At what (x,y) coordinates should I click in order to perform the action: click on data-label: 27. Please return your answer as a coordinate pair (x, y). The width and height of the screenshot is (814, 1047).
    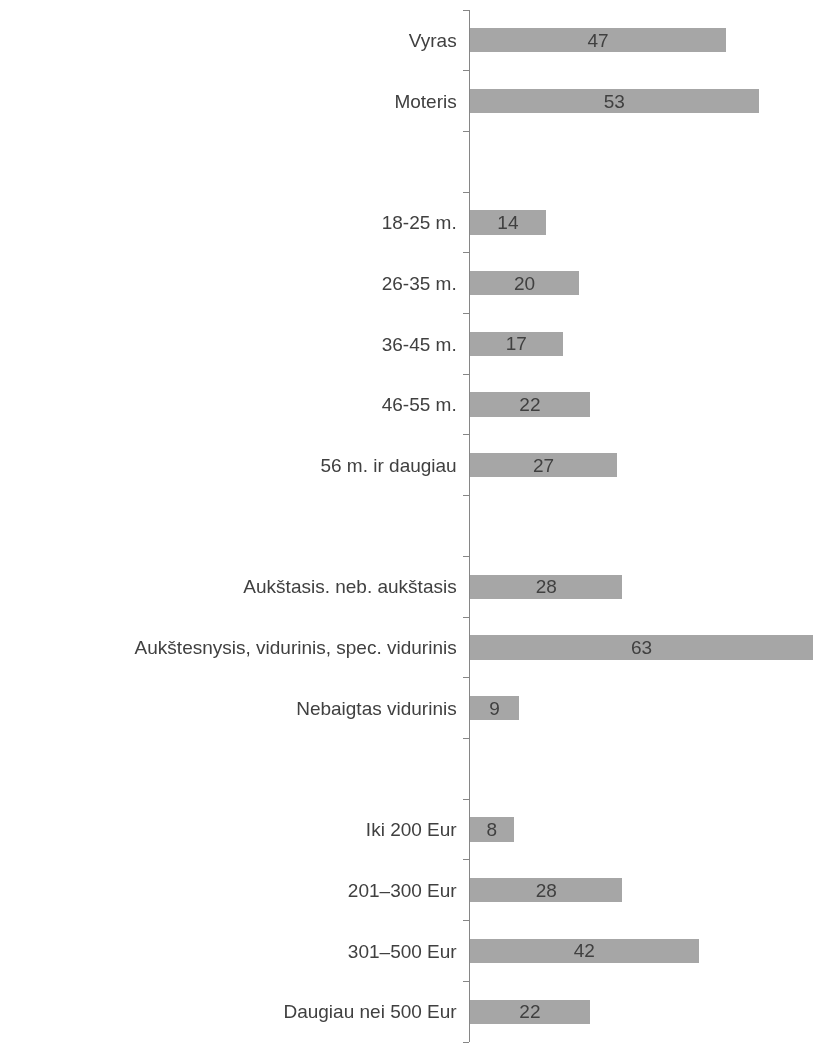
    Looking at the image, I should click on (543, 465).